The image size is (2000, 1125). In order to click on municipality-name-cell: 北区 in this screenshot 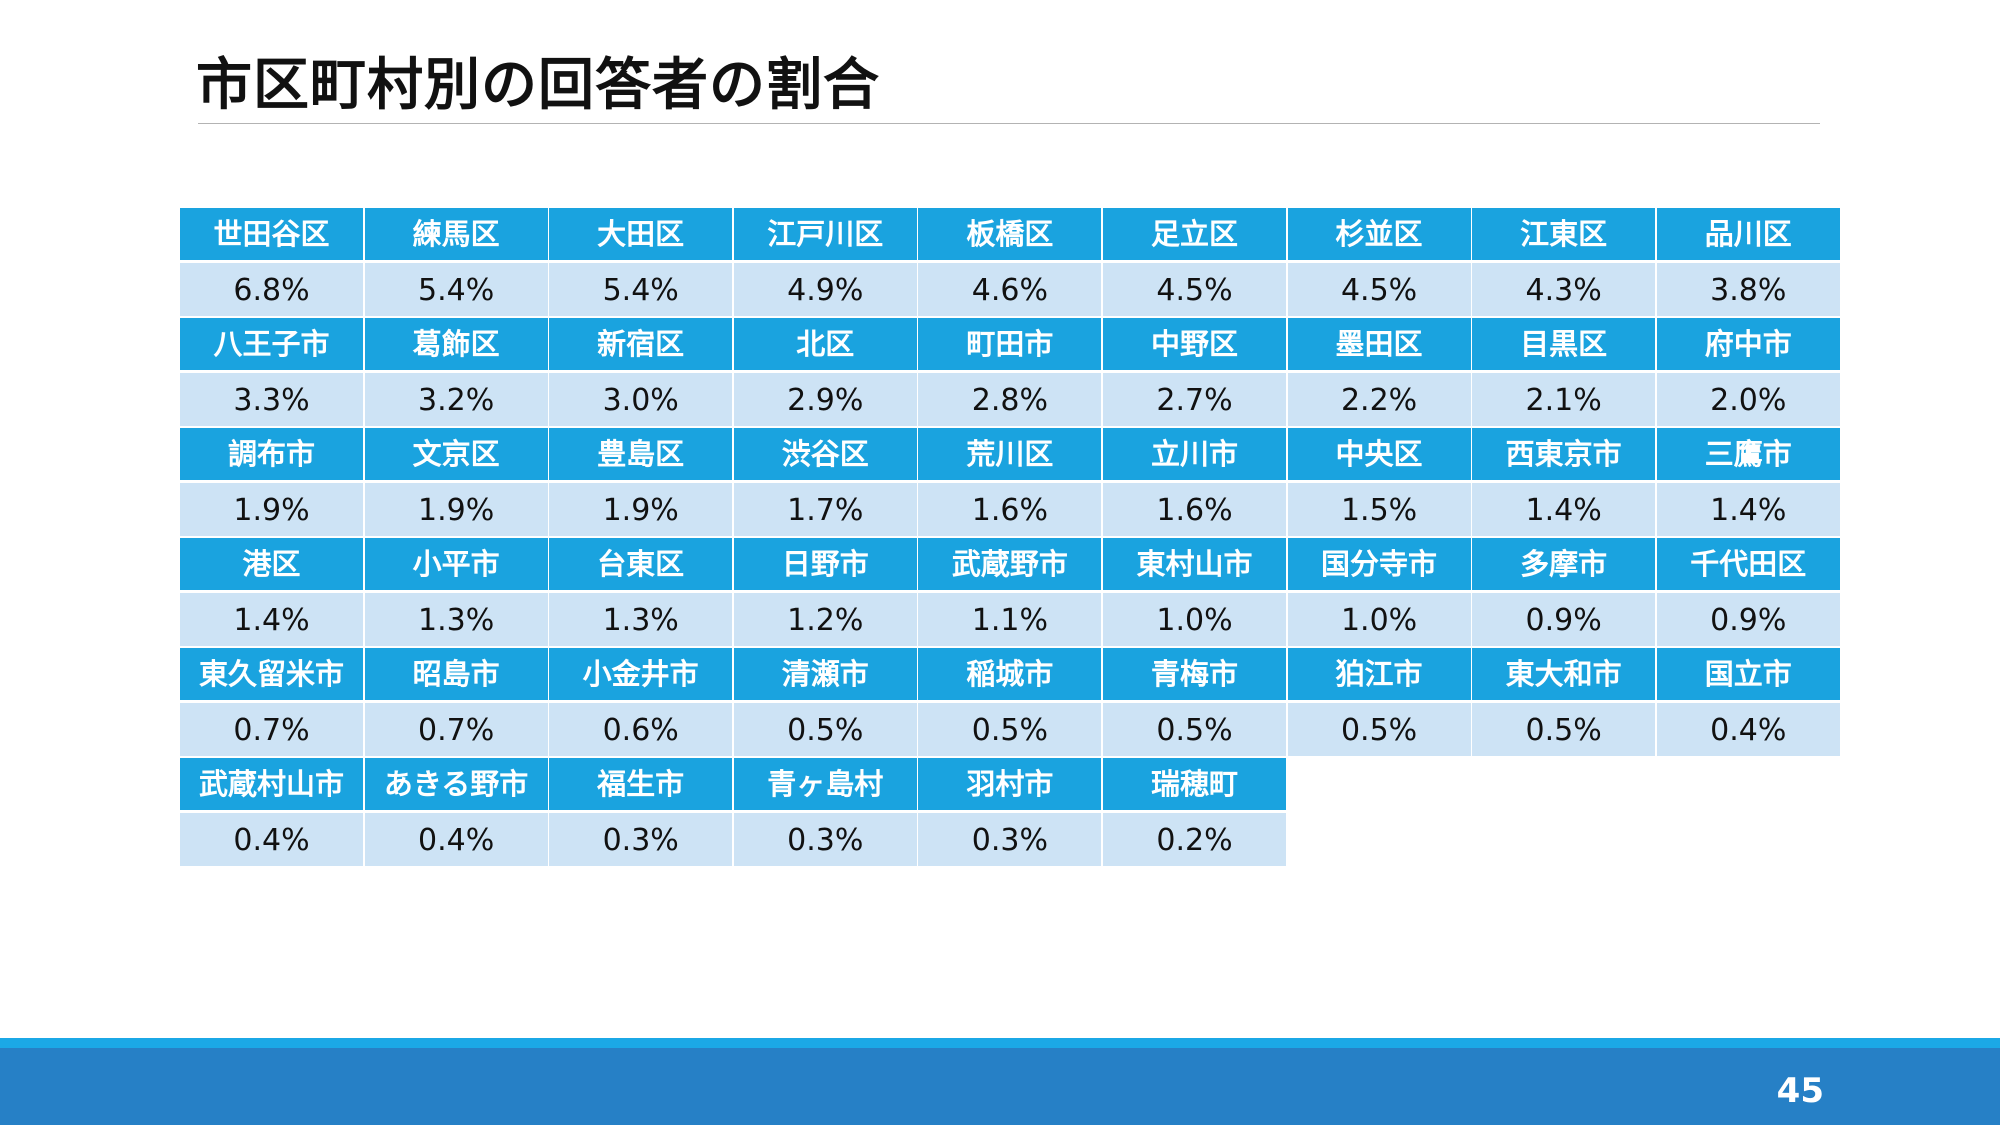, I will do `click(825, 344)`.